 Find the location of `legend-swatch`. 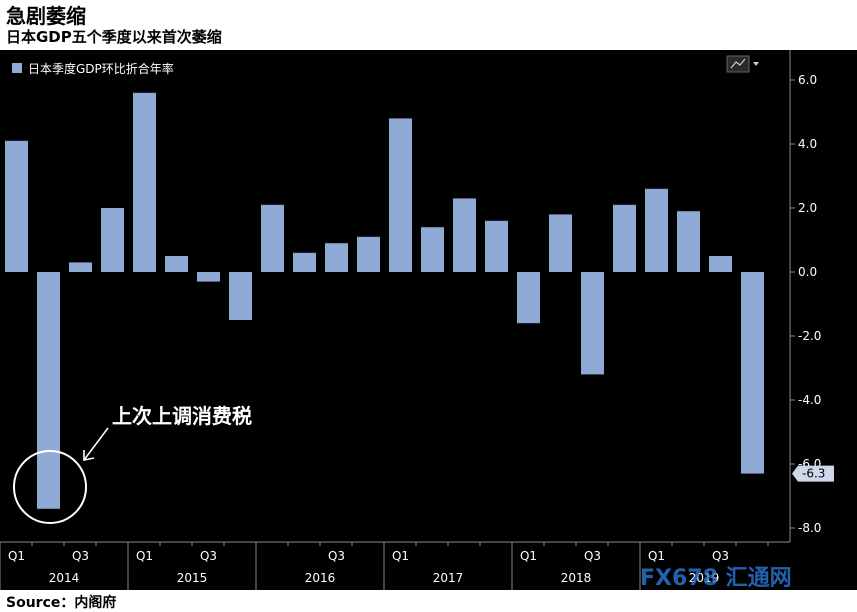

legend-swatch is located at coordinates (17, 68).